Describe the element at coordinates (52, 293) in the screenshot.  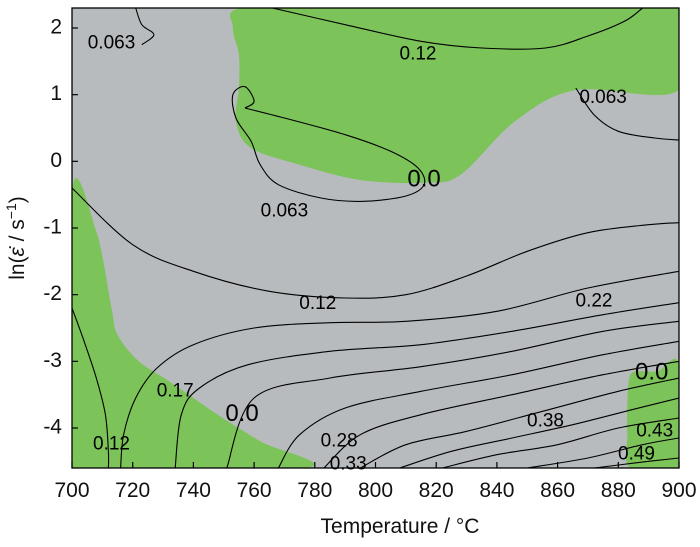
I see `y-tick-label: -2` at that location.